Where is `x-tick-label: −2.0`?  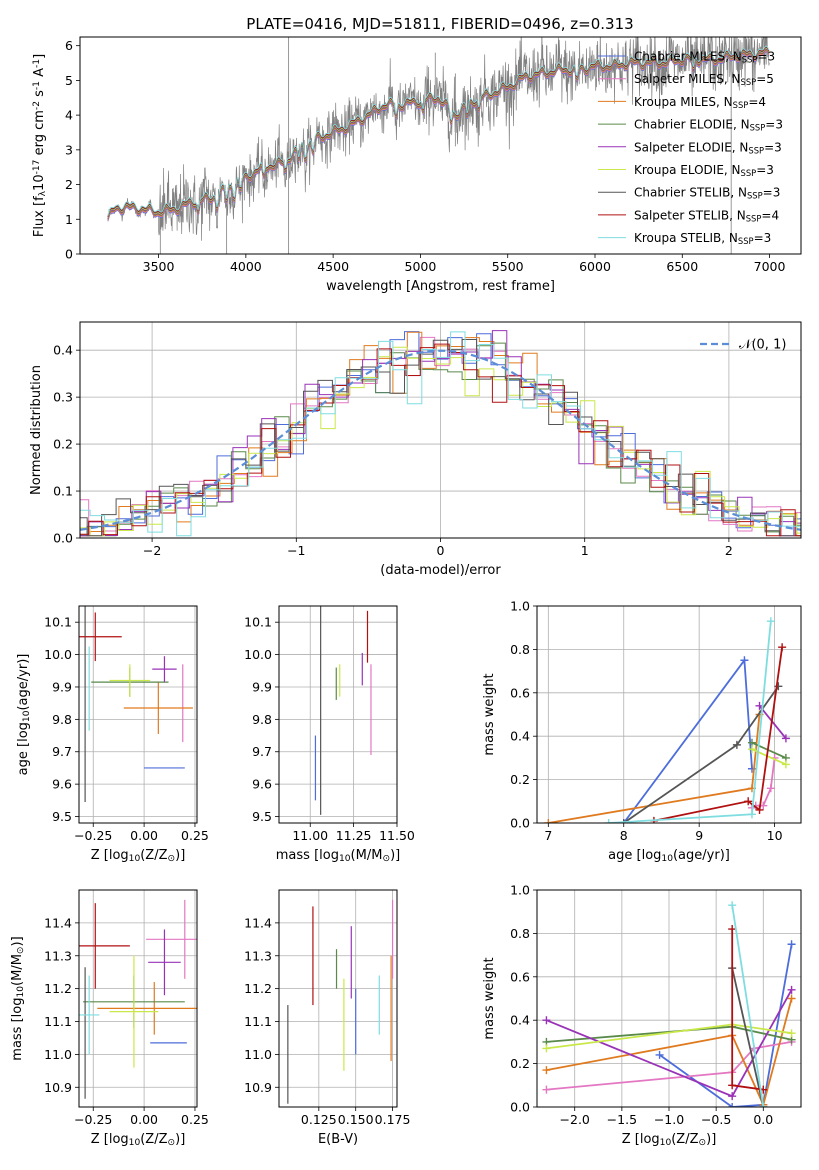
x-tick-label: −2.0 is located at coordinates (575, 1119).